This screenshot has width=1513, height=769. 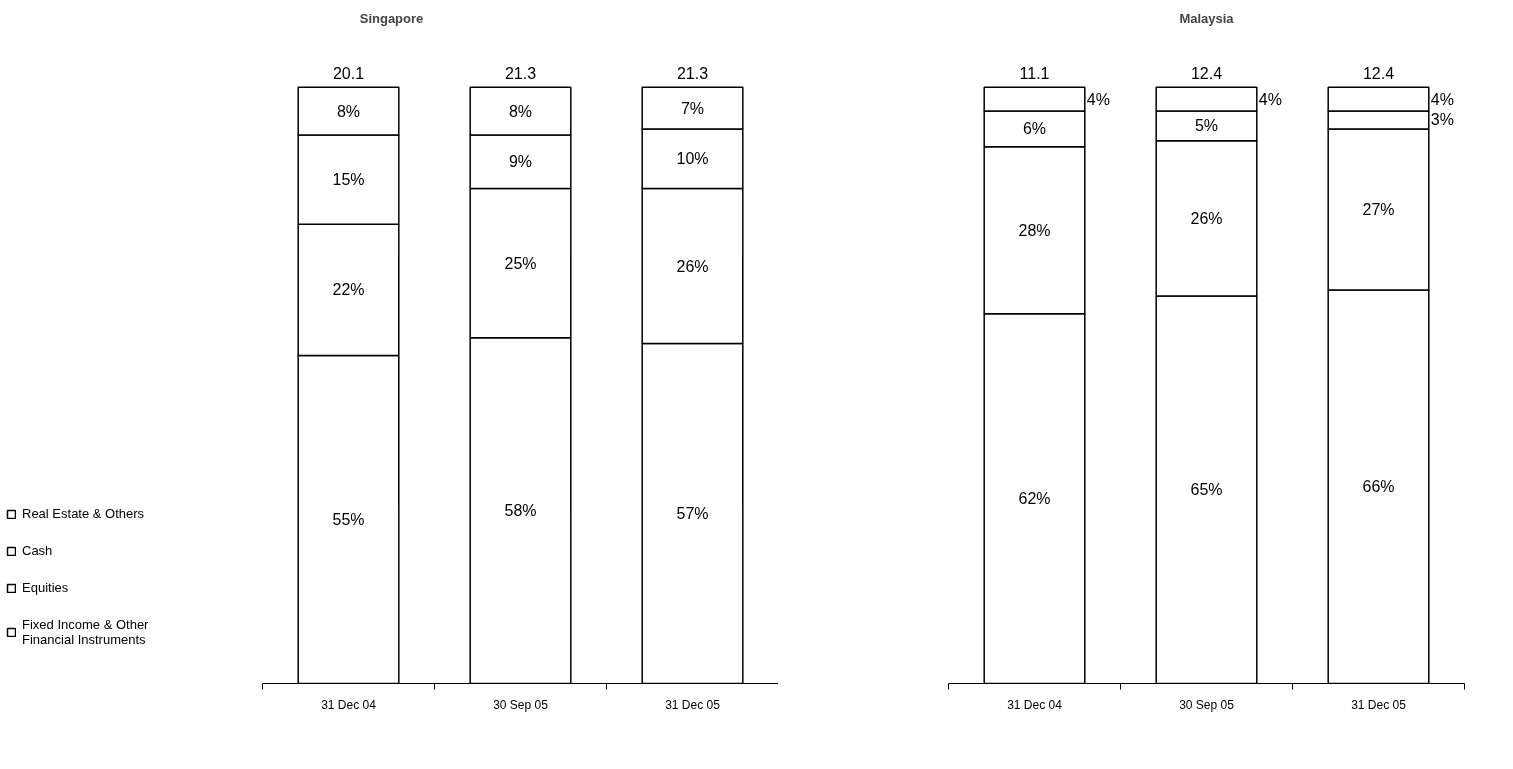 I want to click on data-label: 62%, so click(x=1034, y=499).